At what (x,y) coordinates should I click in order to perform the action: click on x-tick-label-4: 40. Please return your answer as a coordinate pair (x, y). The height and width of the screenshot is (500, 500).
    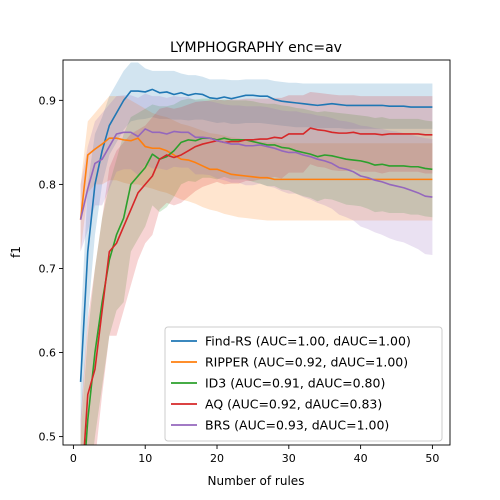
    Looking at the image, I should click on (361, 458).